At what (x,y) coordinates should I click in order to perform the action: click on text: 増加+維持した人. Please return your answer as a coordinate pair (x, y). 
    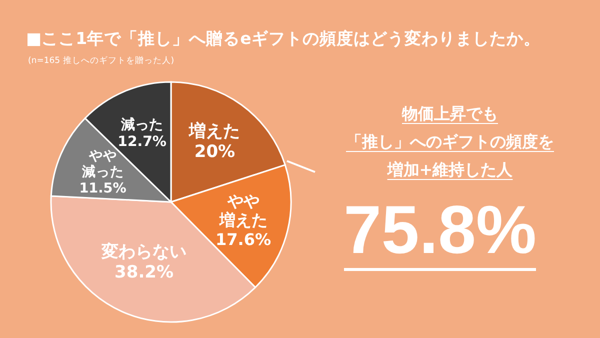
    Looking at the image, I should click on (450, 169).